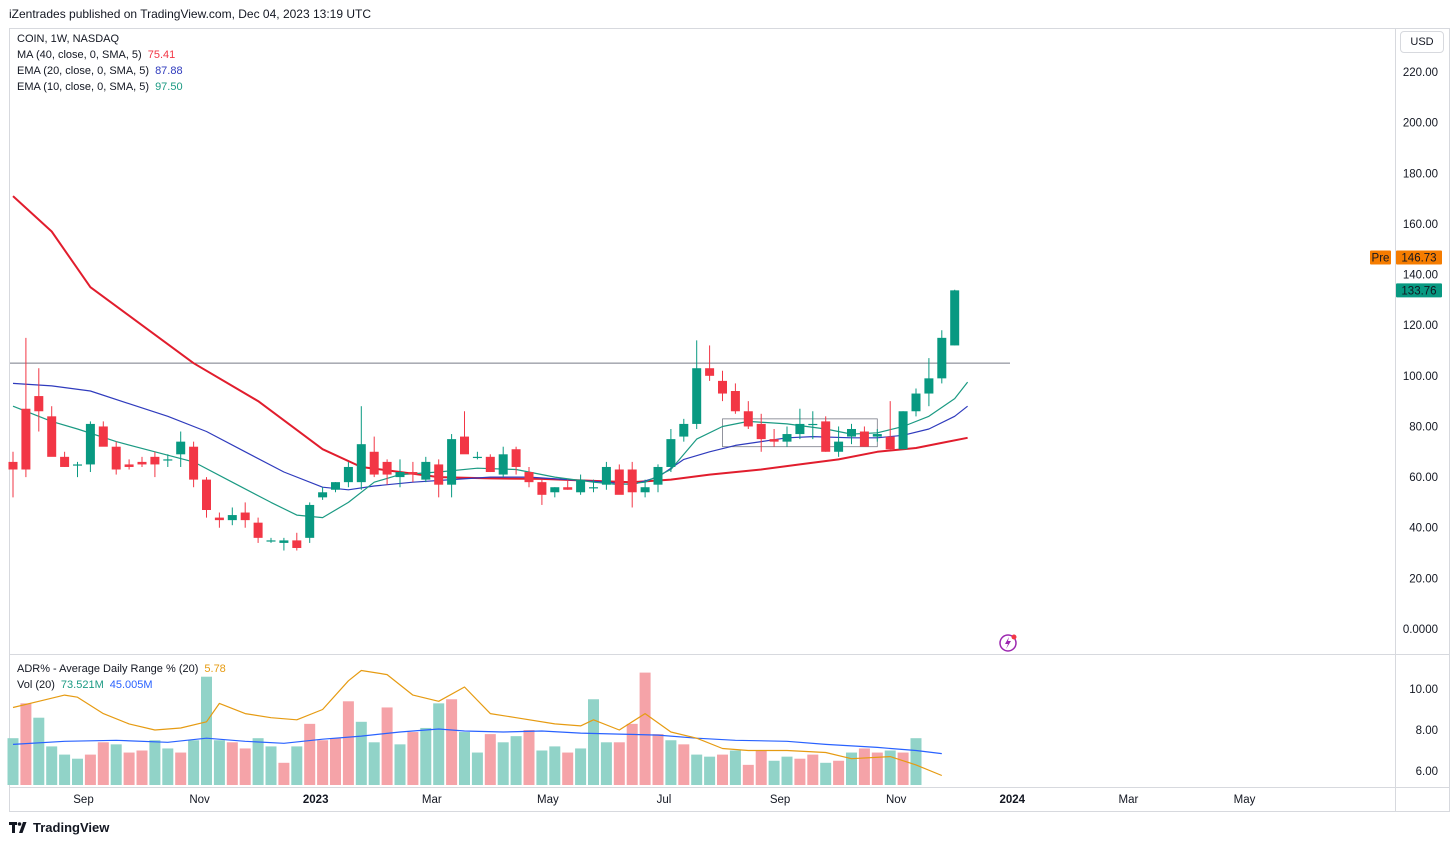  What do you see at coordinates (1419, 290) in the screenshot?
I see `last-price-badge` at bounding box center [1419, 290].